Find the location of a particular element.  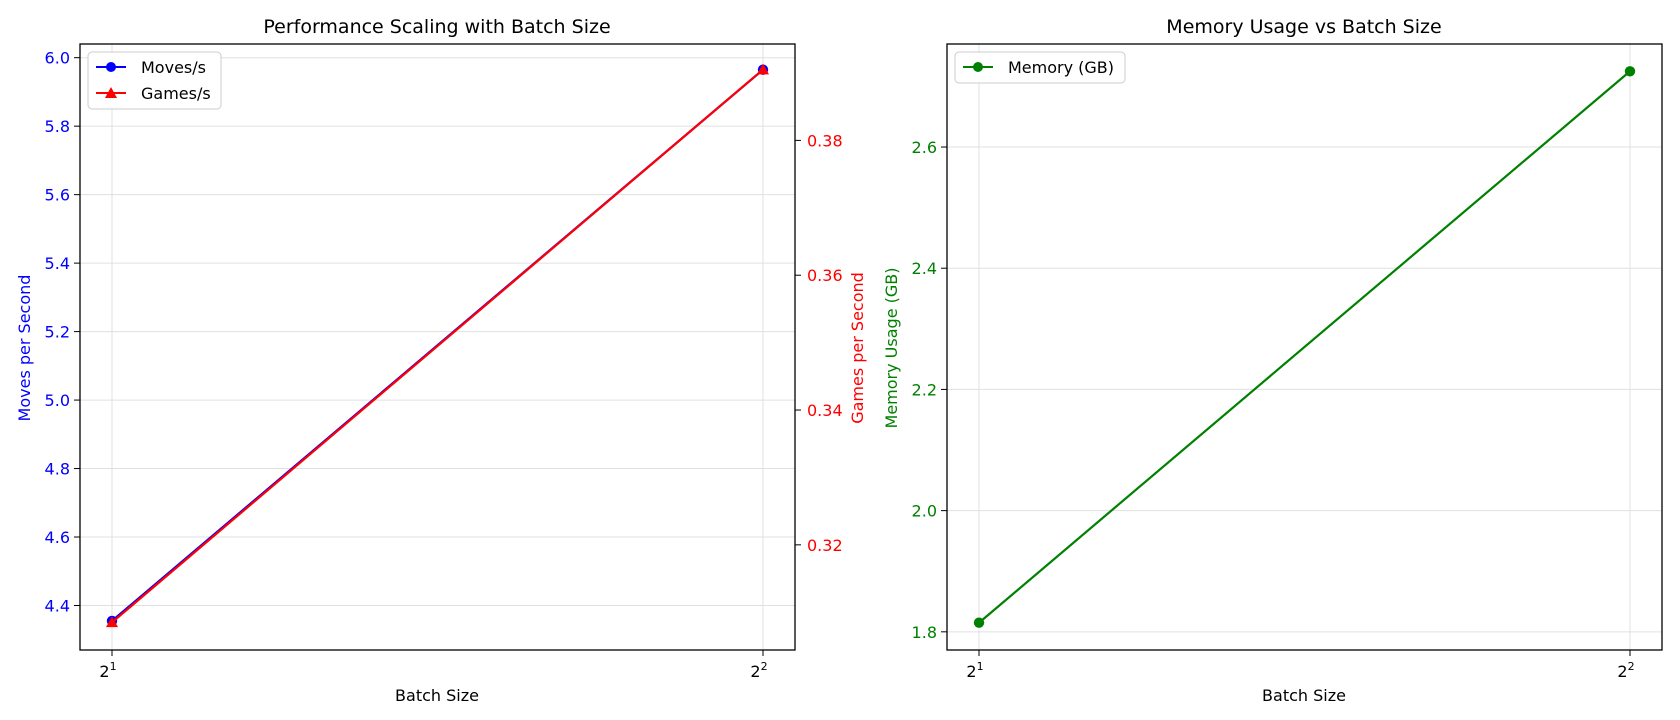

legend-games-marker is located at coordinates (111, 92).